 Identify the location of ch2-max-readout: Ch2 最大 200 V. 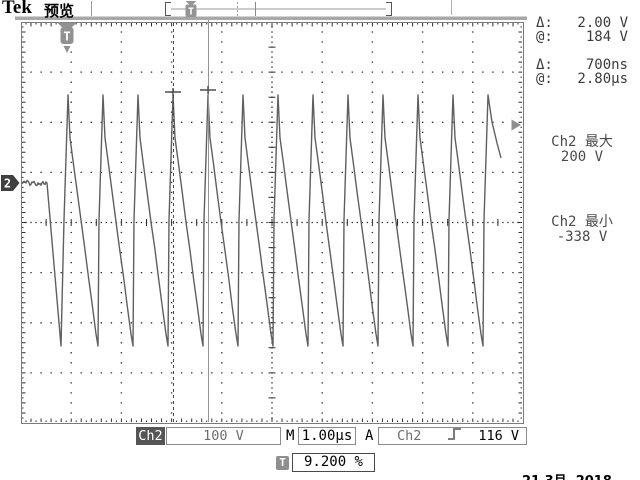
(582, 150).